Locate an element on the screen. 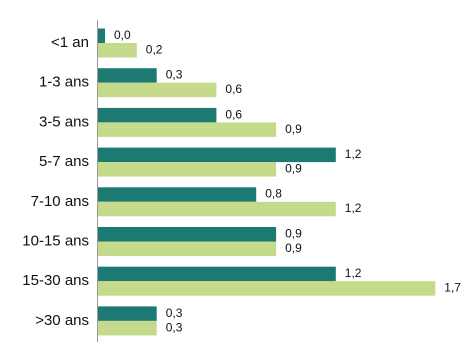 The image size is (464, 346). category-label: >30 ans is located at coordinates (62, 320).